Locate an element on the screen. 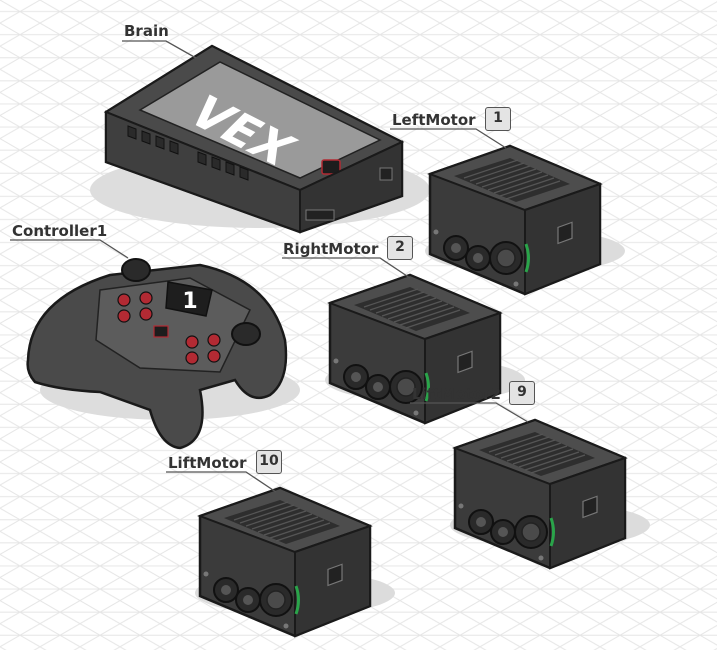 The width and height of the screenshot is (717, 650). right-motor-port-badge: 2 is located at coordinates (400, 248).